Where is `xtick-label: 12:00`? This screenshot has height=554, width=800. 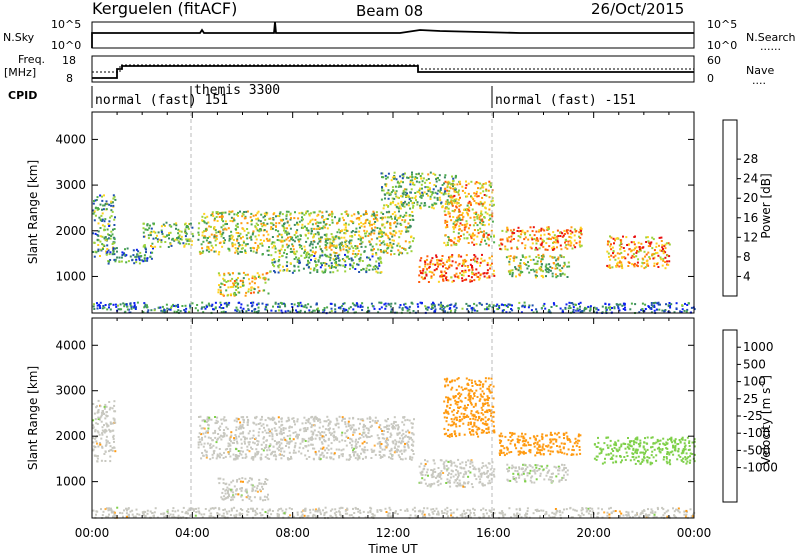 xtick-label: 12:00 is located at coordinates (393, 533).